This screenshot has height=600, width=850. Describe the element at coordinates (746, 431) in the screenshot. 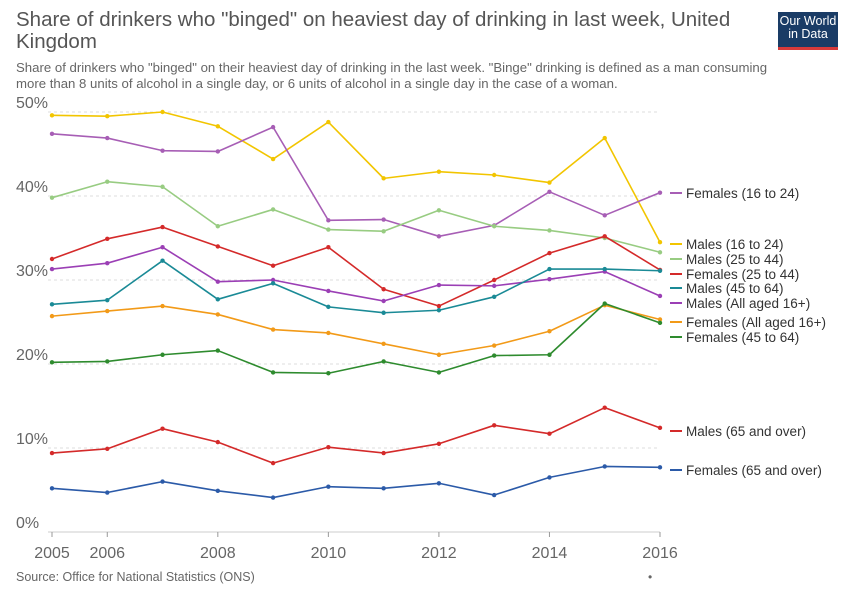

I see `legend-label: Males (65 and over)` at that location.